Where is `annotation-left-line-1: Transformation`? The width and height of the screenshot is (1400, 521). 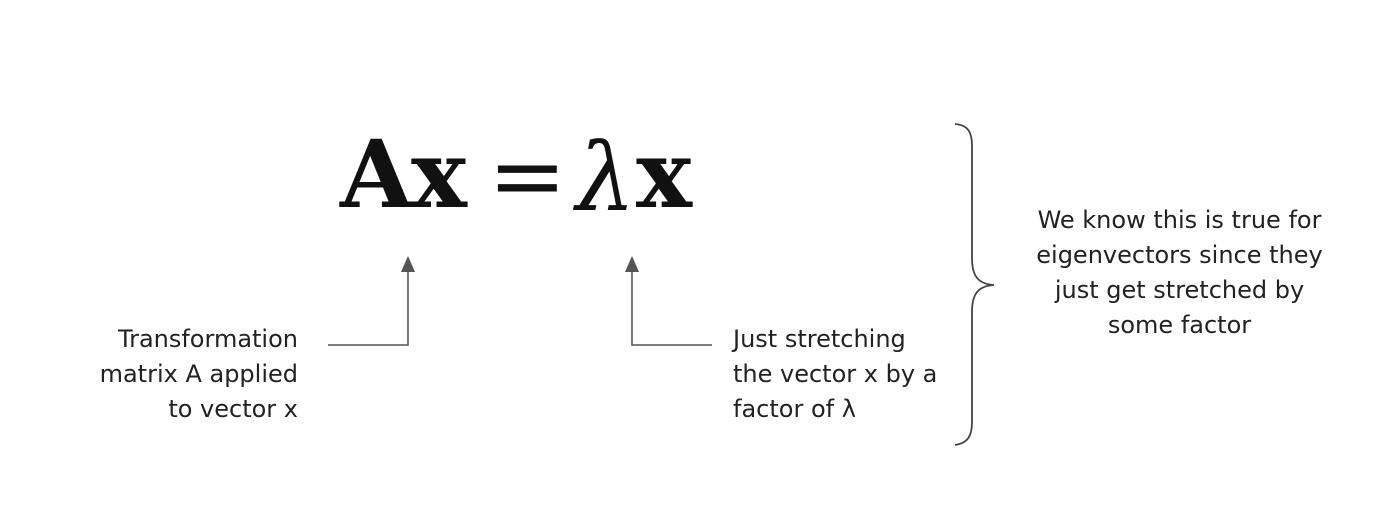
annotation-left-line-1: Transformation is located at coordinates (207, 339).